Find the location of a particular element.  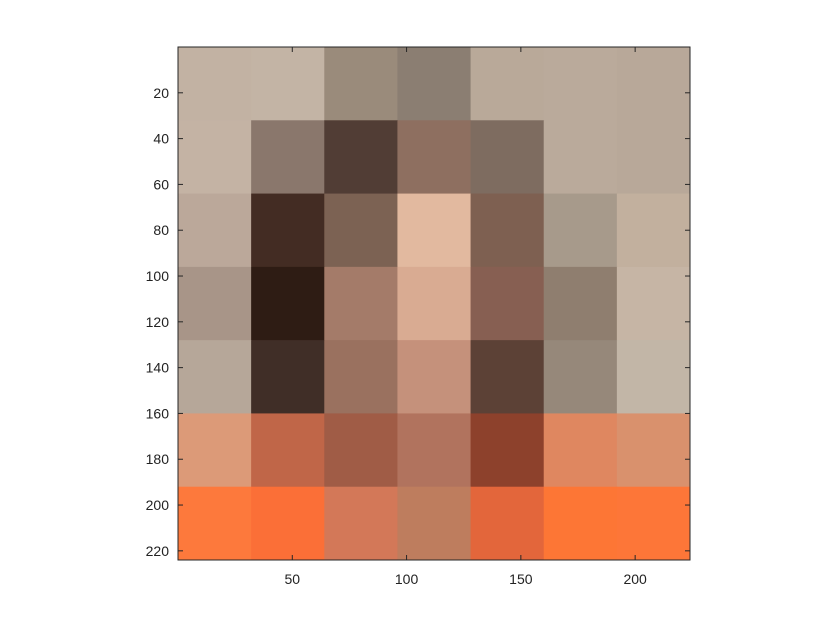

heatmap-cell-r2-c1 is located at coordinates (288, 230).